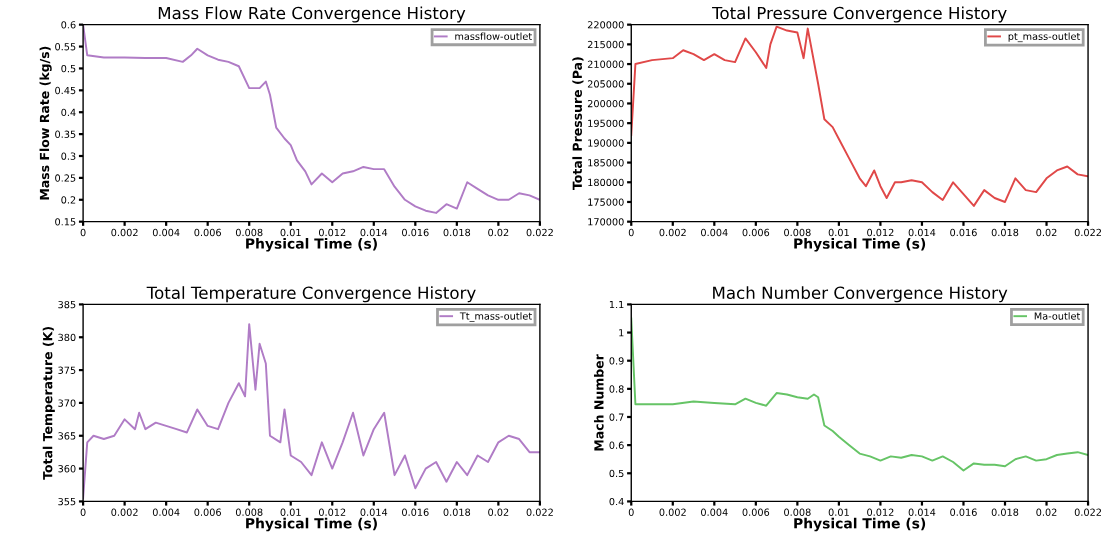 Image resolution: width=1108 pixels, height=548 pixels. Describe the element at coordinates (860, 294) in the screenshot. I see `chart-title: Mach Number Convergence History` at that location.